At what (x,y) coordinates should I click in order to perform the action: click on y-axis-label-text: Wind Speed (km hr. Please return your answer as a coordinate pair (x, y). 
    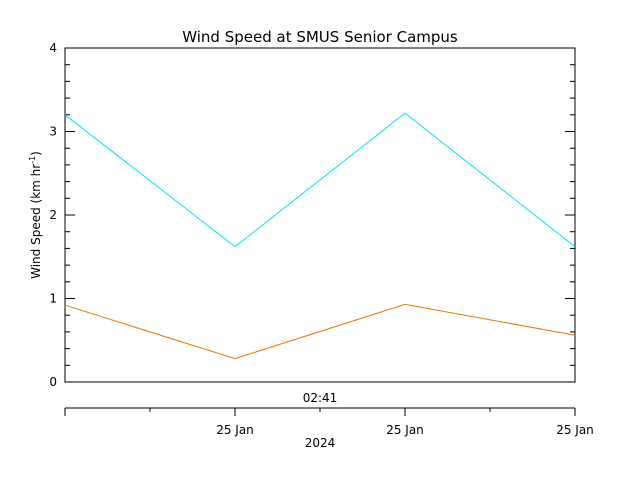
    Looking at the image, I should click on (36, 221).